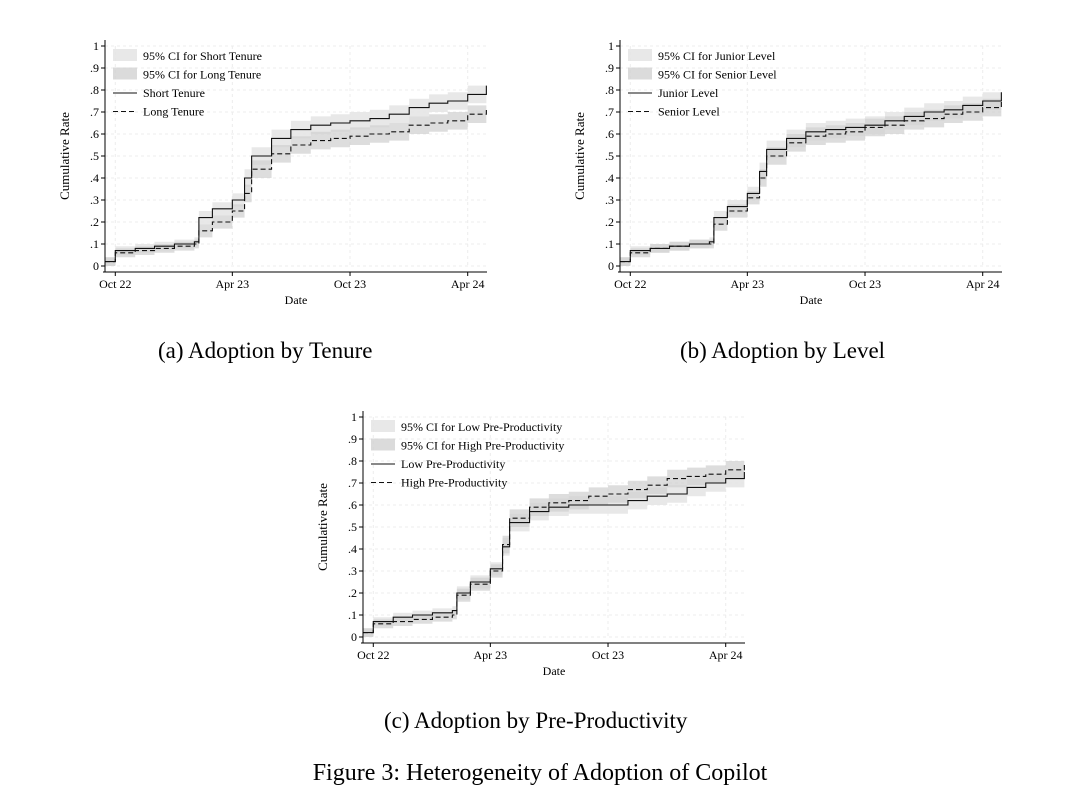 The width and height of the screenshot is (1080, 792). What do you see at coordinates (173, 112) in the screenshot?
I see `legend-label: Long Tenure` at bounding box center [173, 112].